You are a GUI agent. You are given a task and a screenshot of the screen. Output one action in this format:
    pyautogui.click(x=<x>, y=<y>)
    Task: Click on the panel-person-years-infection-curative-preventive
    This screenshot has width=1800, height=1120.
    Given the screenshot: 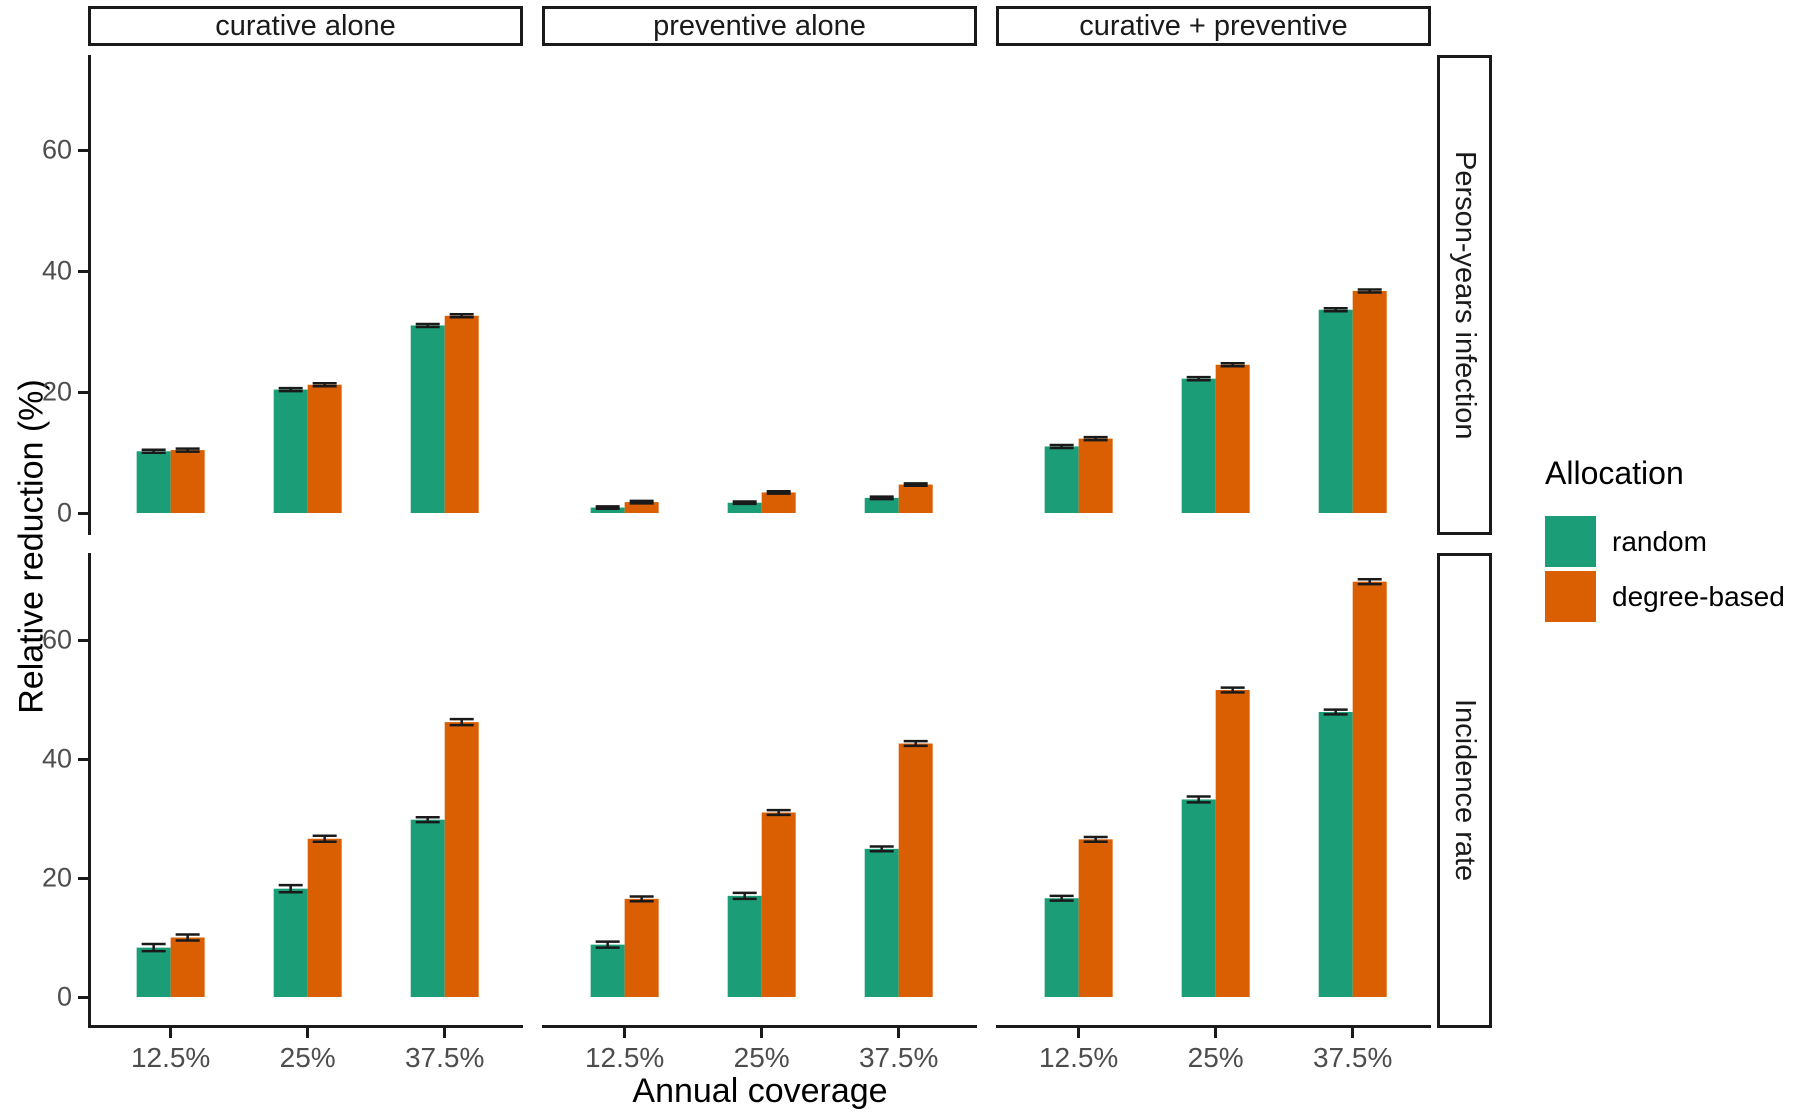 What is the action you would take?
    pyautogui.click(x=1215, y=400)
    